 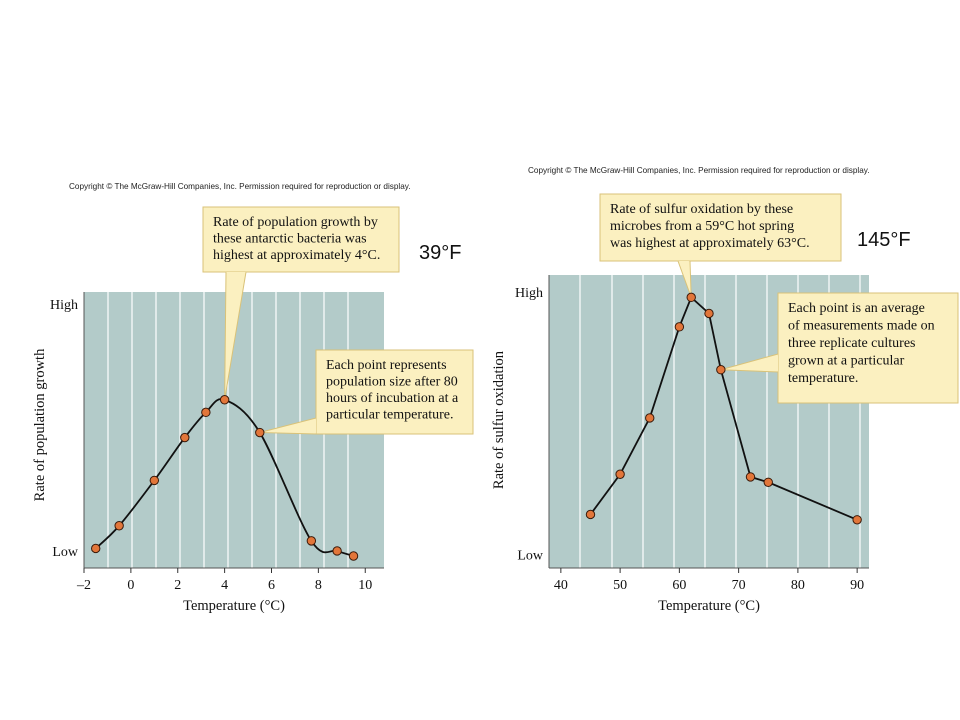 I want to click on growth-y-tick-label-1: High, so click(x=64, y=305).